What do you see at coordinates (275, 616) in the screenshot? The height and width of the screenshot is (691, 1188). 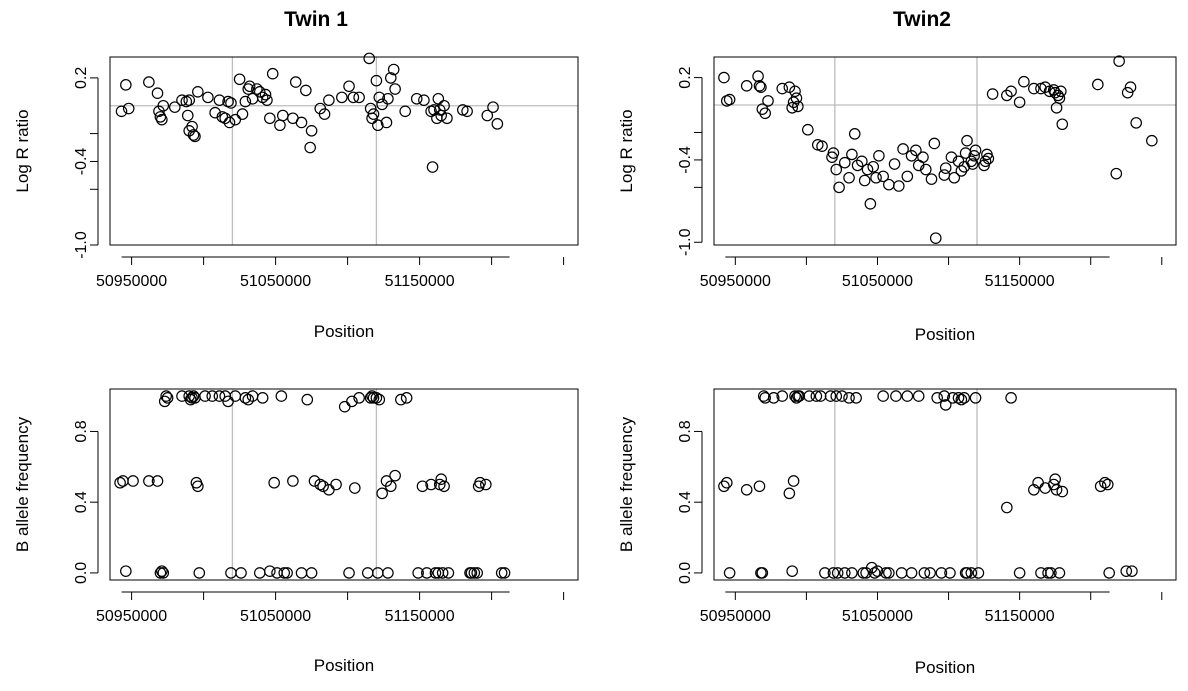 I see `x-tick-label: 51050000` at bounding box center [275, 616].